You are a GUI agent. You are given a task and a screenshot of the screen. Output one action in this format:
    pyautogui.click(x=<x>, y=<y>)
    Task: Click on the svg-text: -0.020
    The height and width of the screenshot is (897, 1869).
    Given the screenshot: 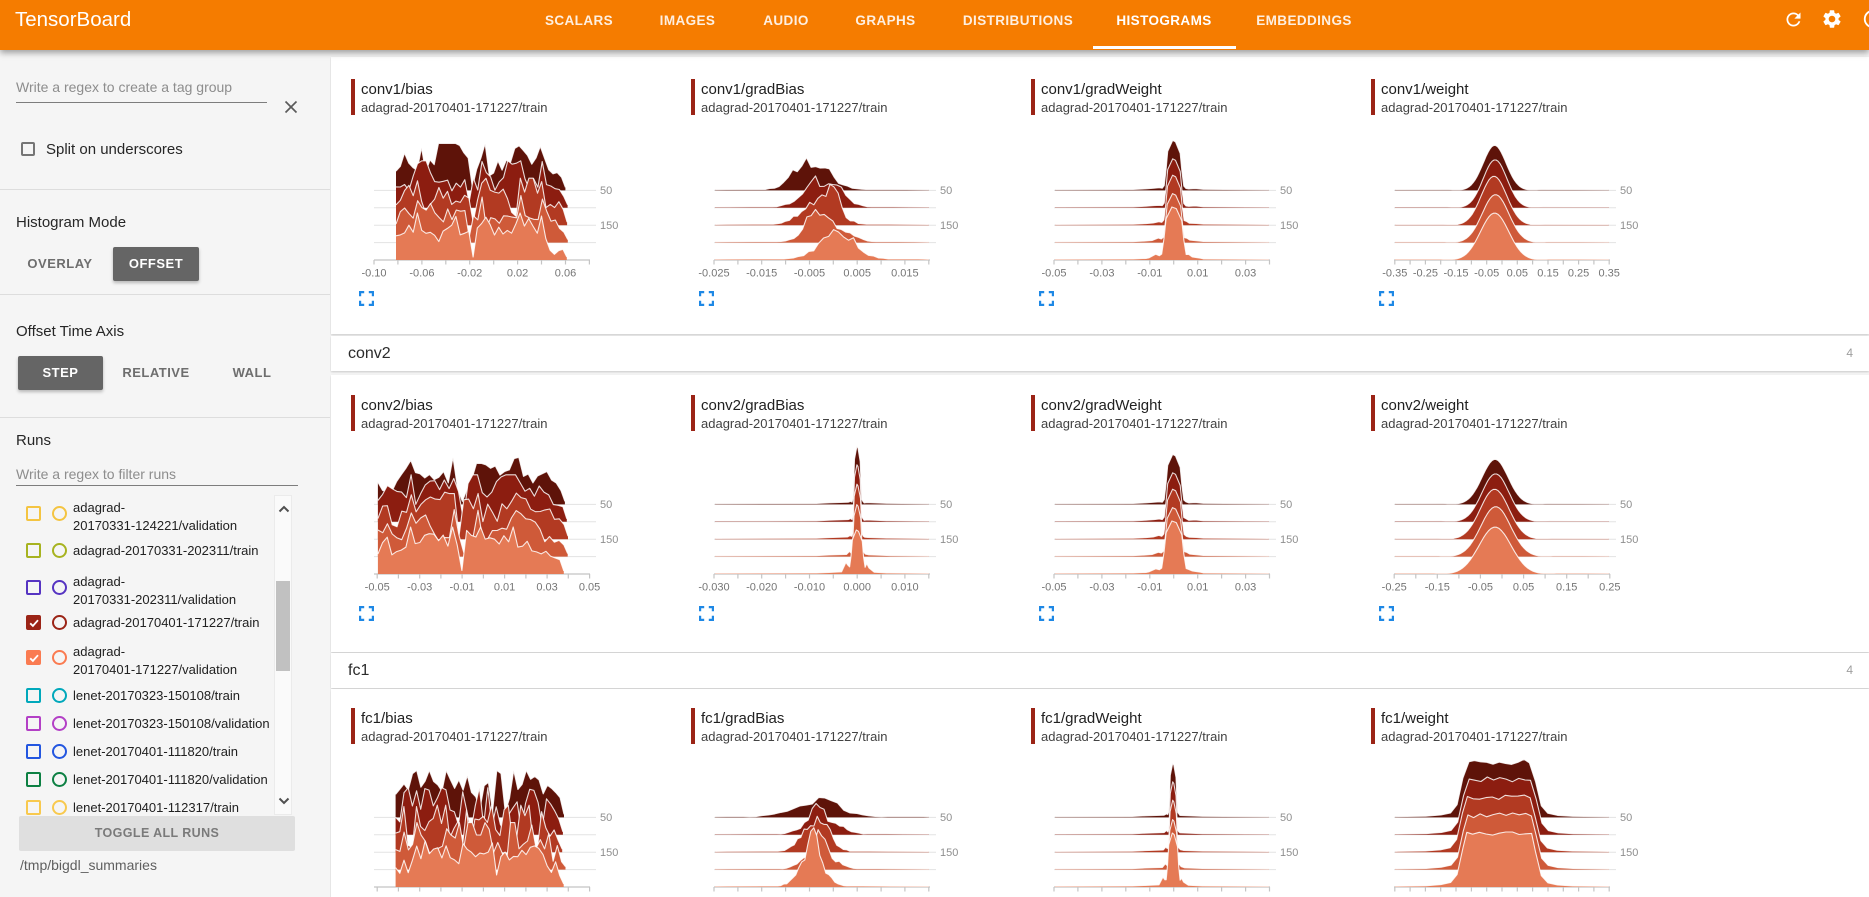 What is the action you would take?
    pyautogui.click(x=761, y=587)
    